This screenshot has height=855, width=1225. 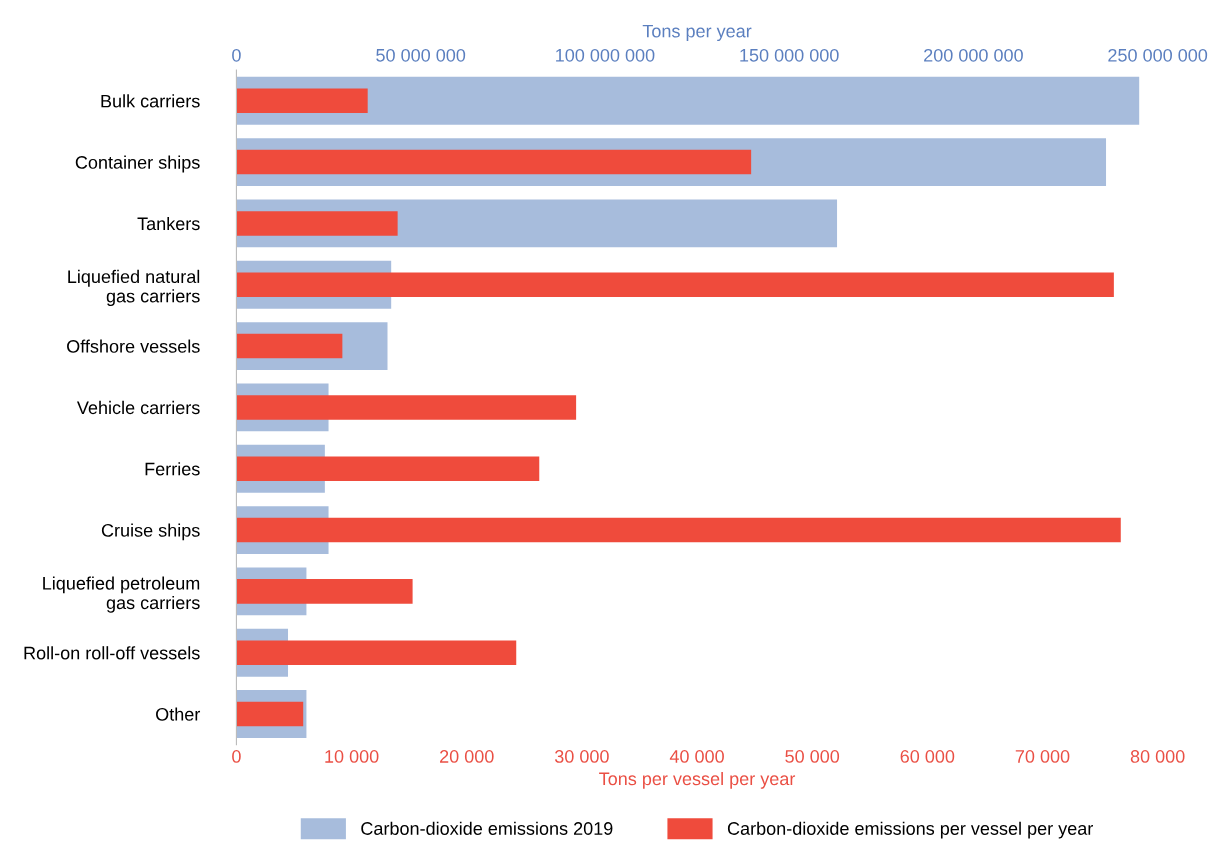 I want to click on y-tick-label: Bulk carriers, so click(x=150, y=101).